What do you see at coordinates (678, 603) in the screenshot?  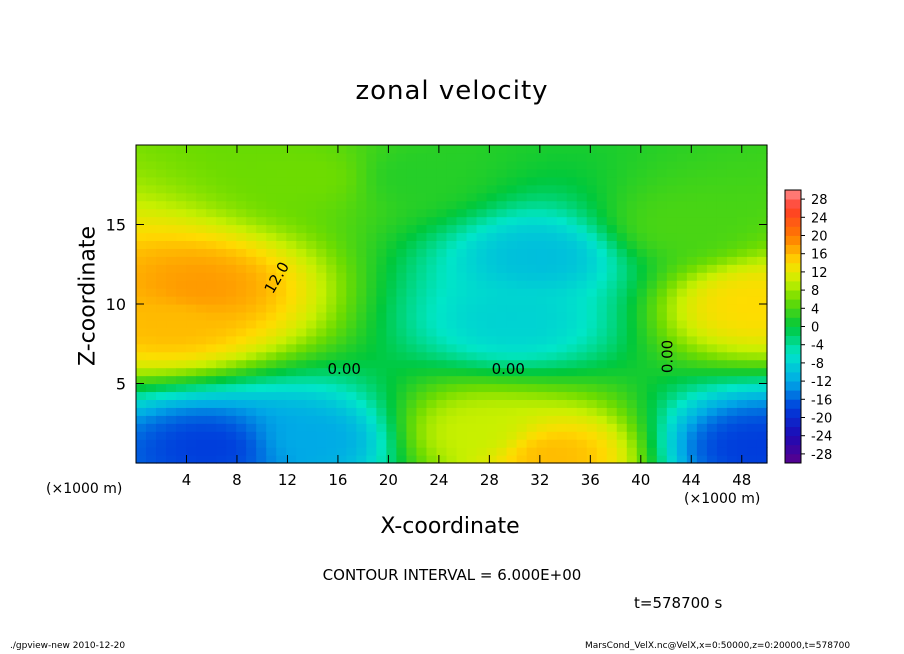 I see `time-label: t=578700 s` at bounding box center [678, 603].